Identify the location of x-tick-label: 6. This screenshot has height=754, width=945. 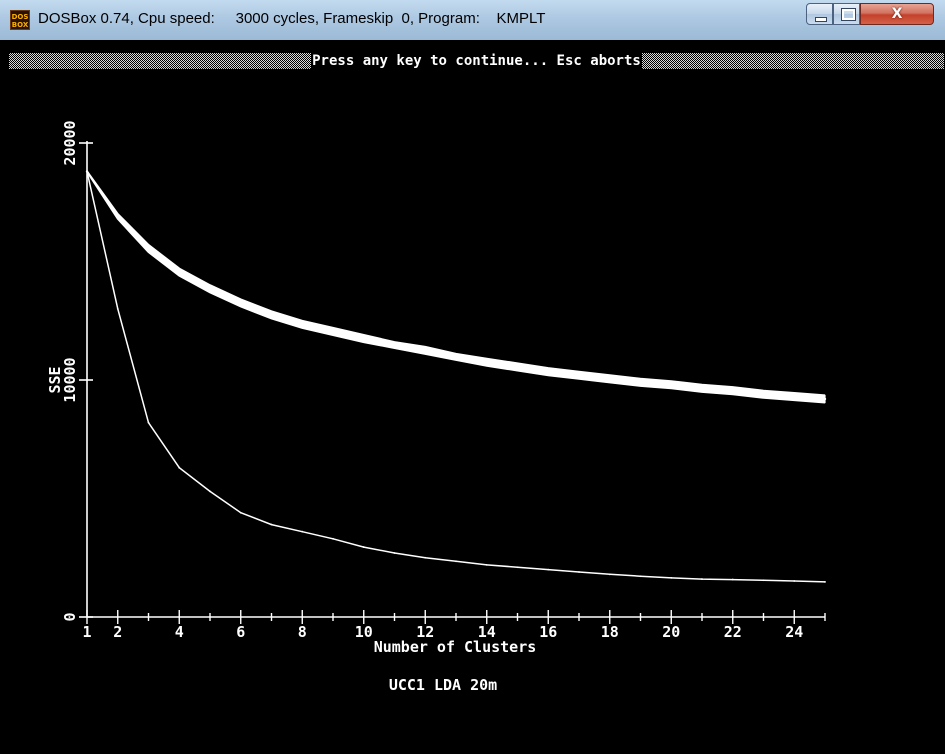
(240, 632).